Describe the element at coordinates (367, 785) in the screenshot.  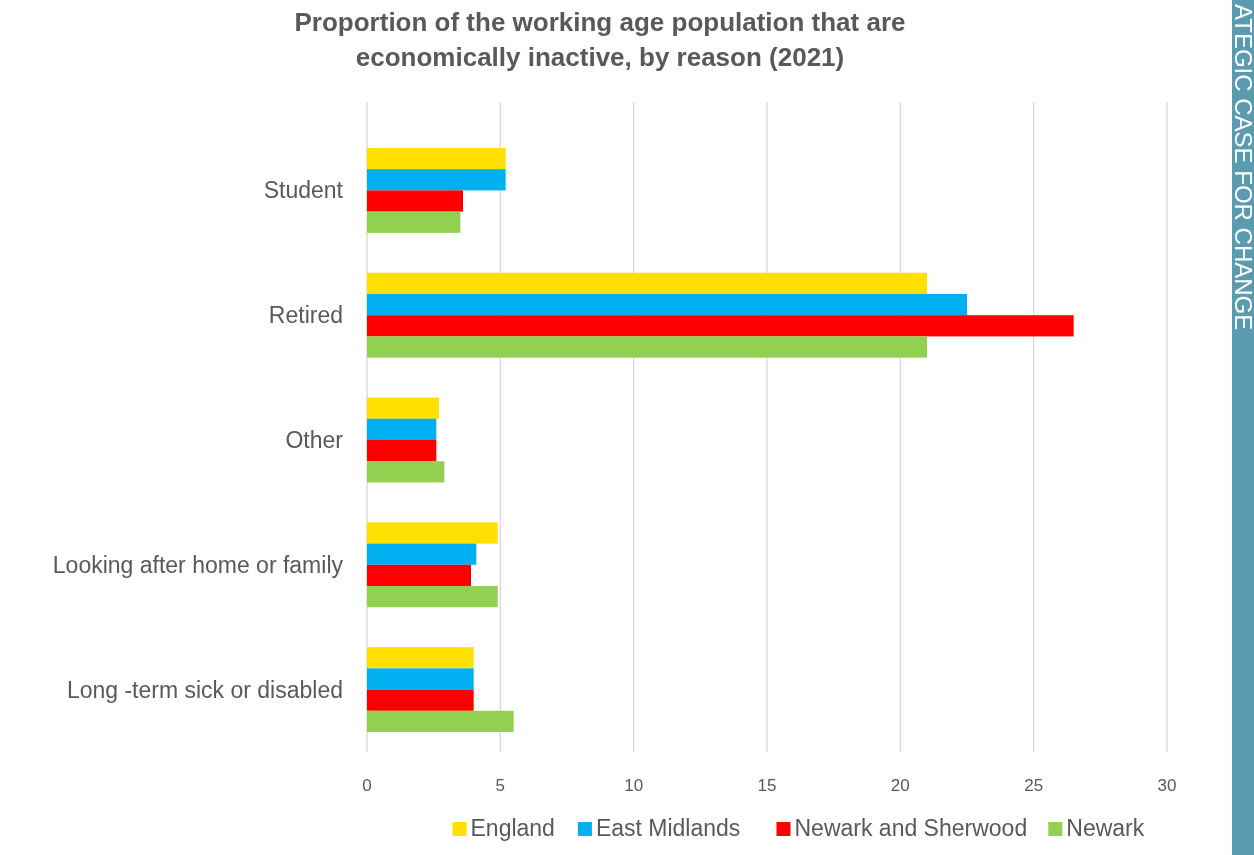
I see `x-tick-label: 0` at that location.